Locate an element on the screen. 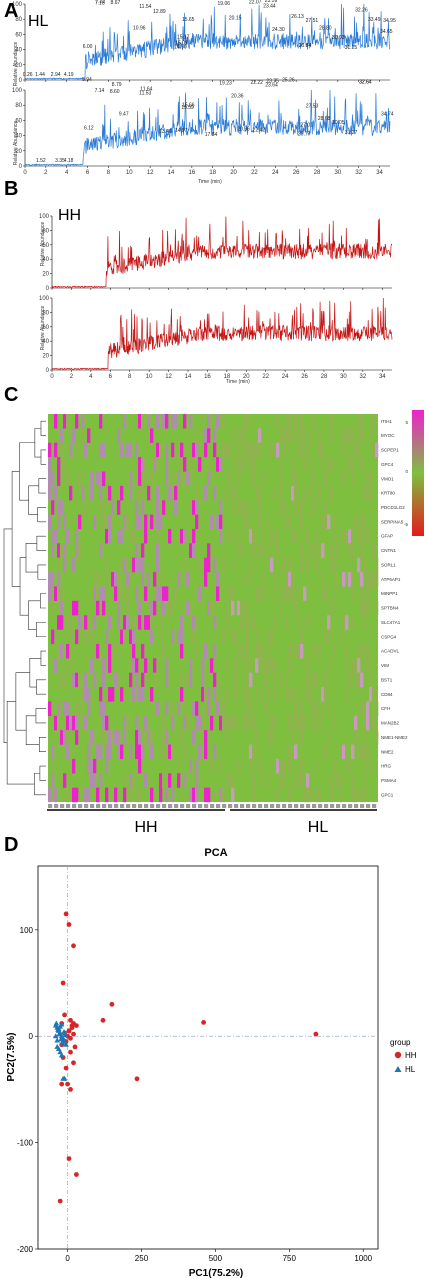  panel-a-top-ytick-label: 20 is located at coordinates (18, 66).